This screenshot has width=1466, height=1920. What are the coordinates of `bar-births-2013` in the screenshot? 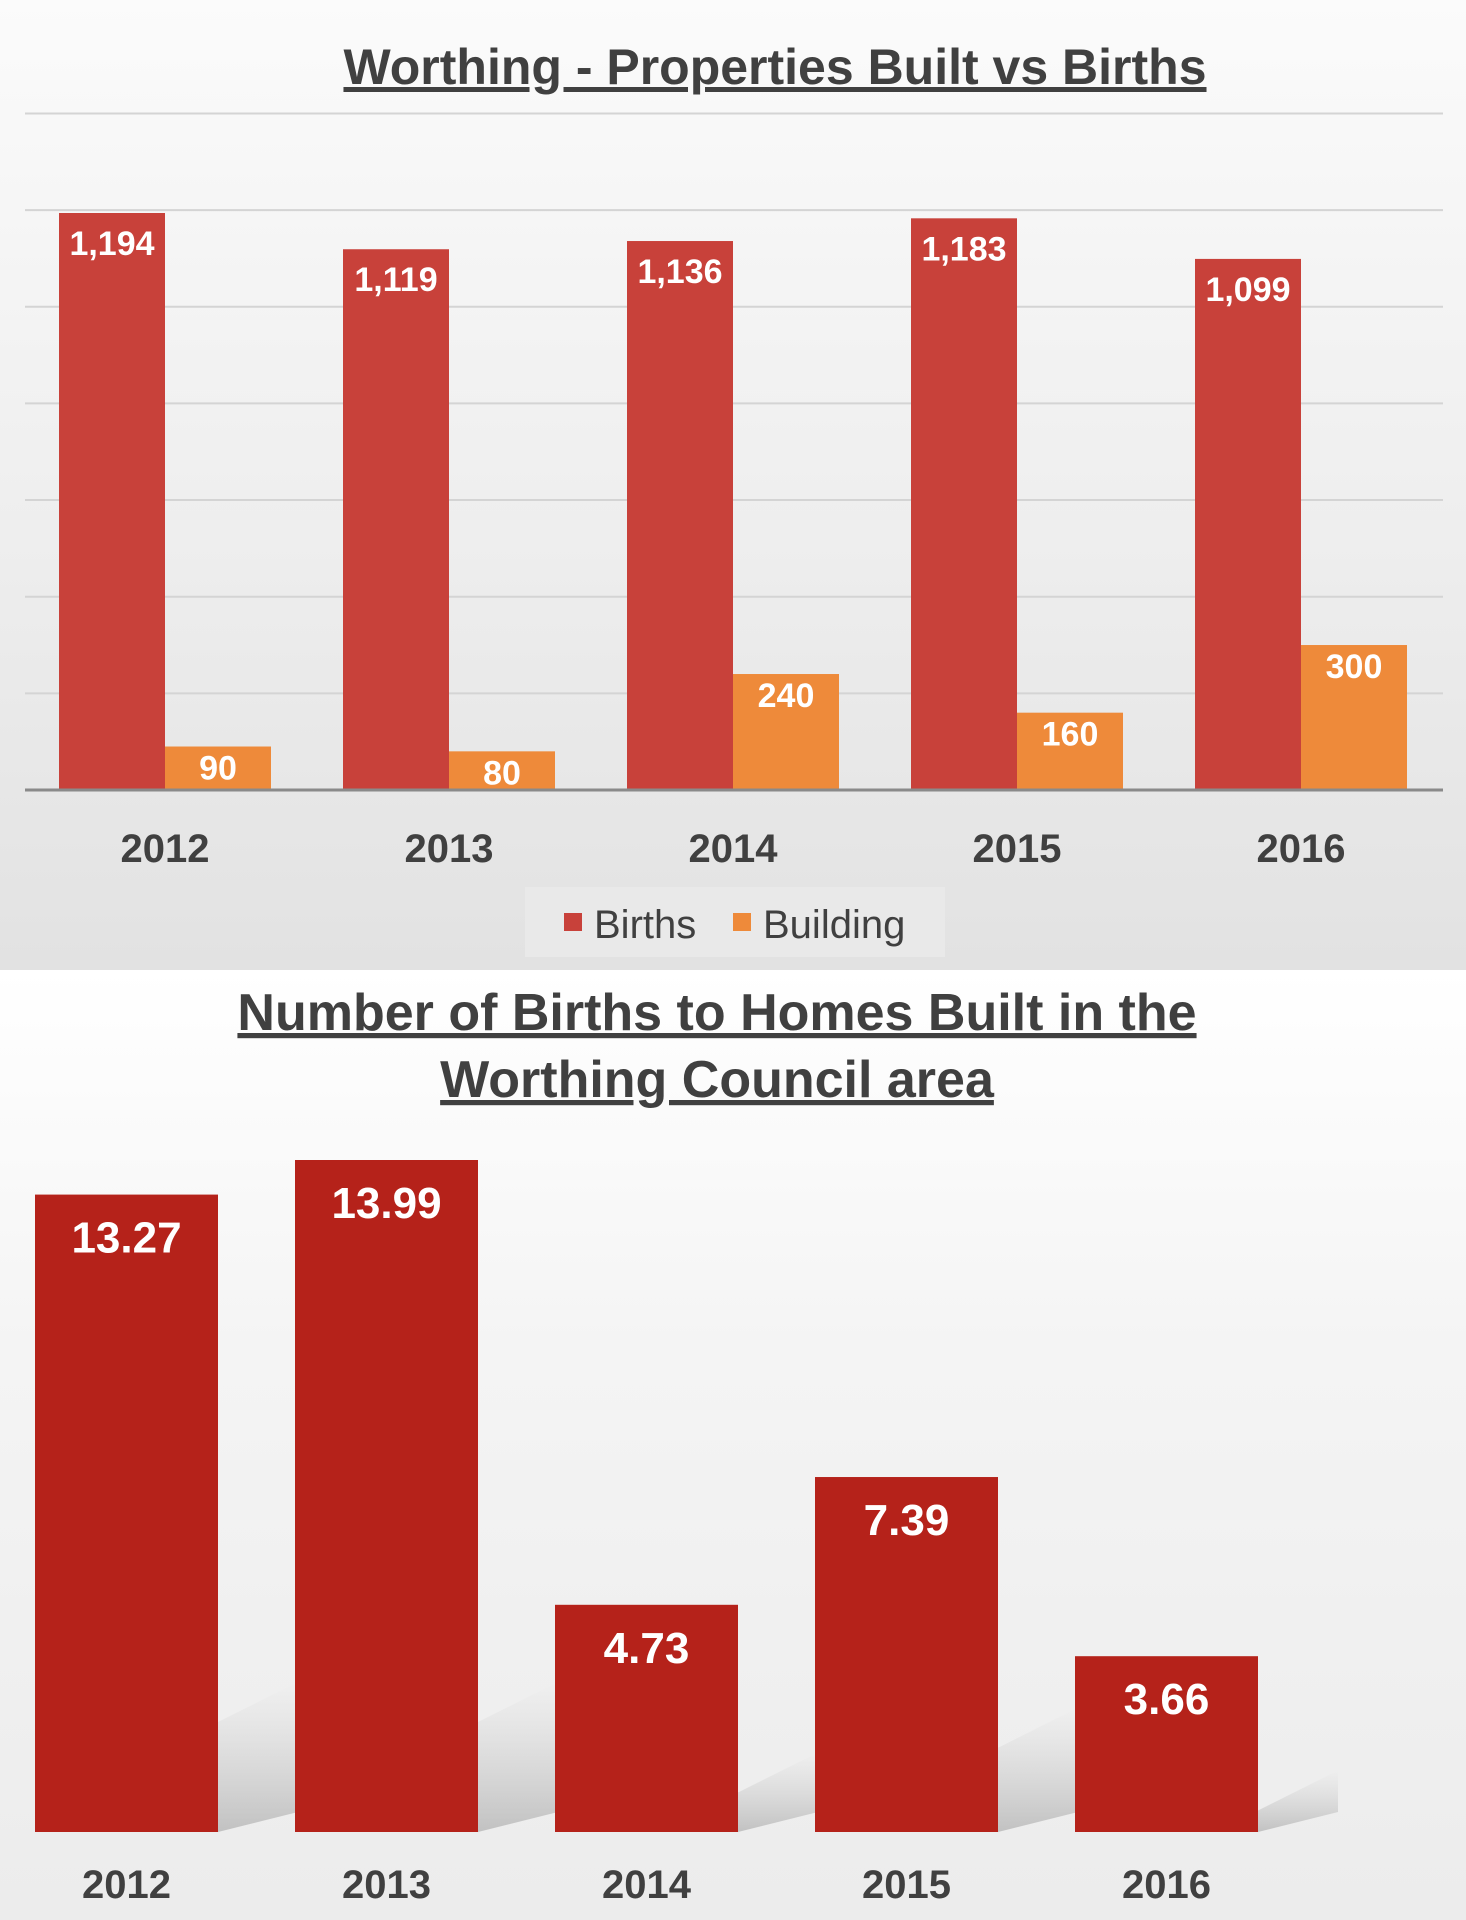 It's located at (396, 519).